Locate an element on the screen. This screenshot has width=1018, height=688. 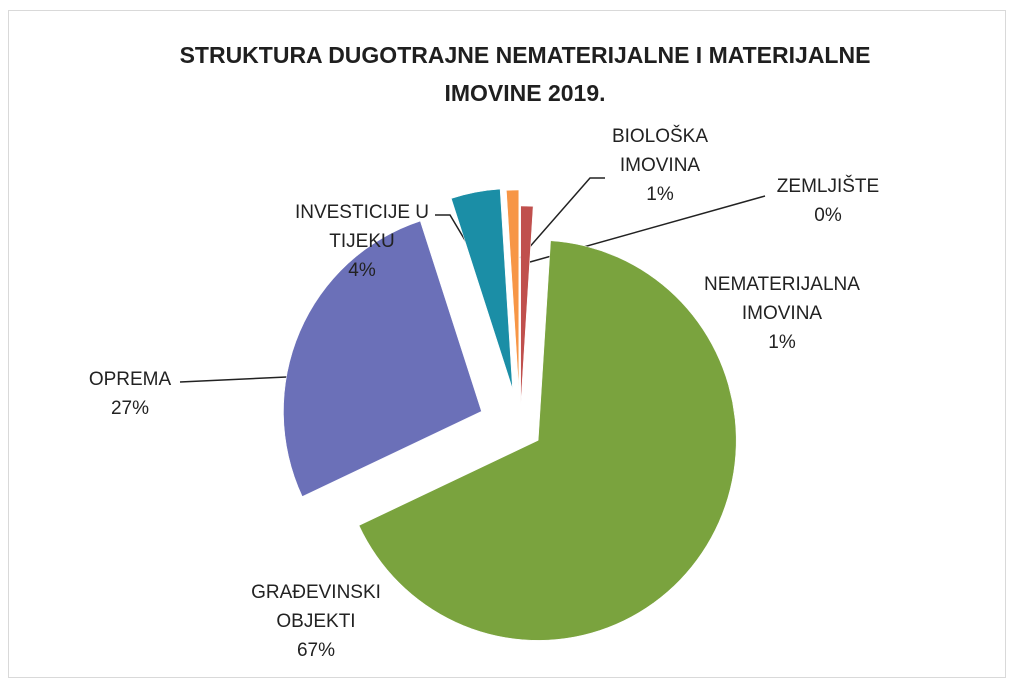
value-label: 4% is located at coordinates (362, 270).